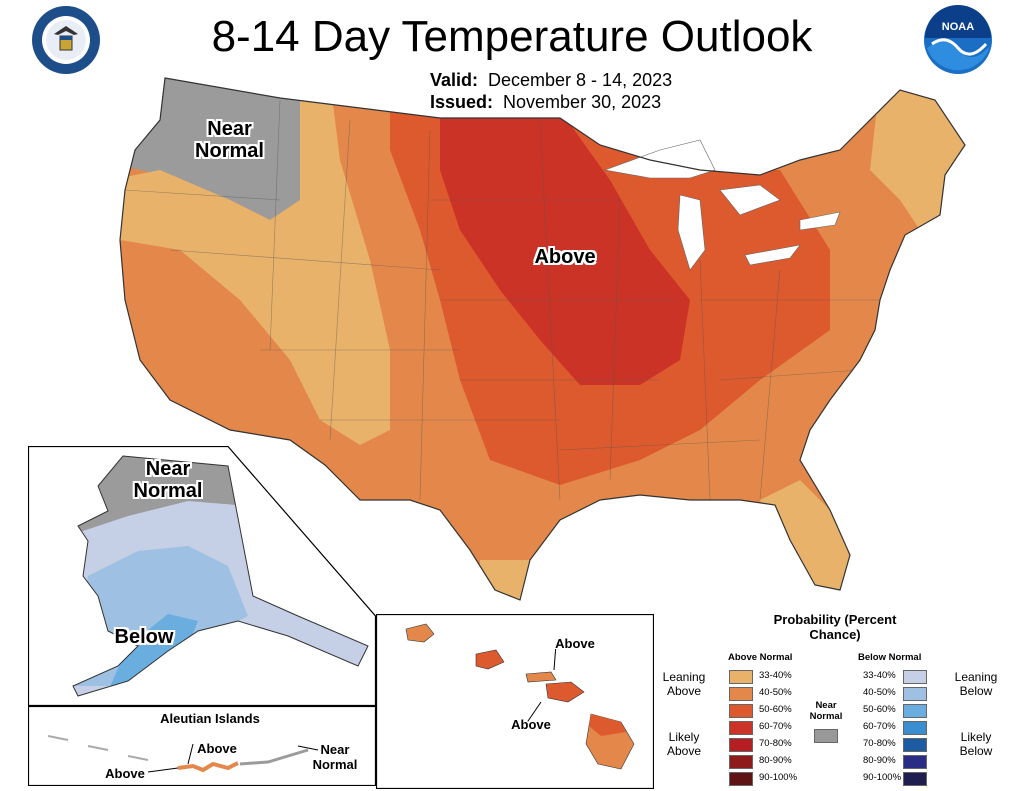  What do you see at coordinates (778, 777) in the screenshot?
I see `legend-above-label: 90-100%` at bounding box center [778, 777].